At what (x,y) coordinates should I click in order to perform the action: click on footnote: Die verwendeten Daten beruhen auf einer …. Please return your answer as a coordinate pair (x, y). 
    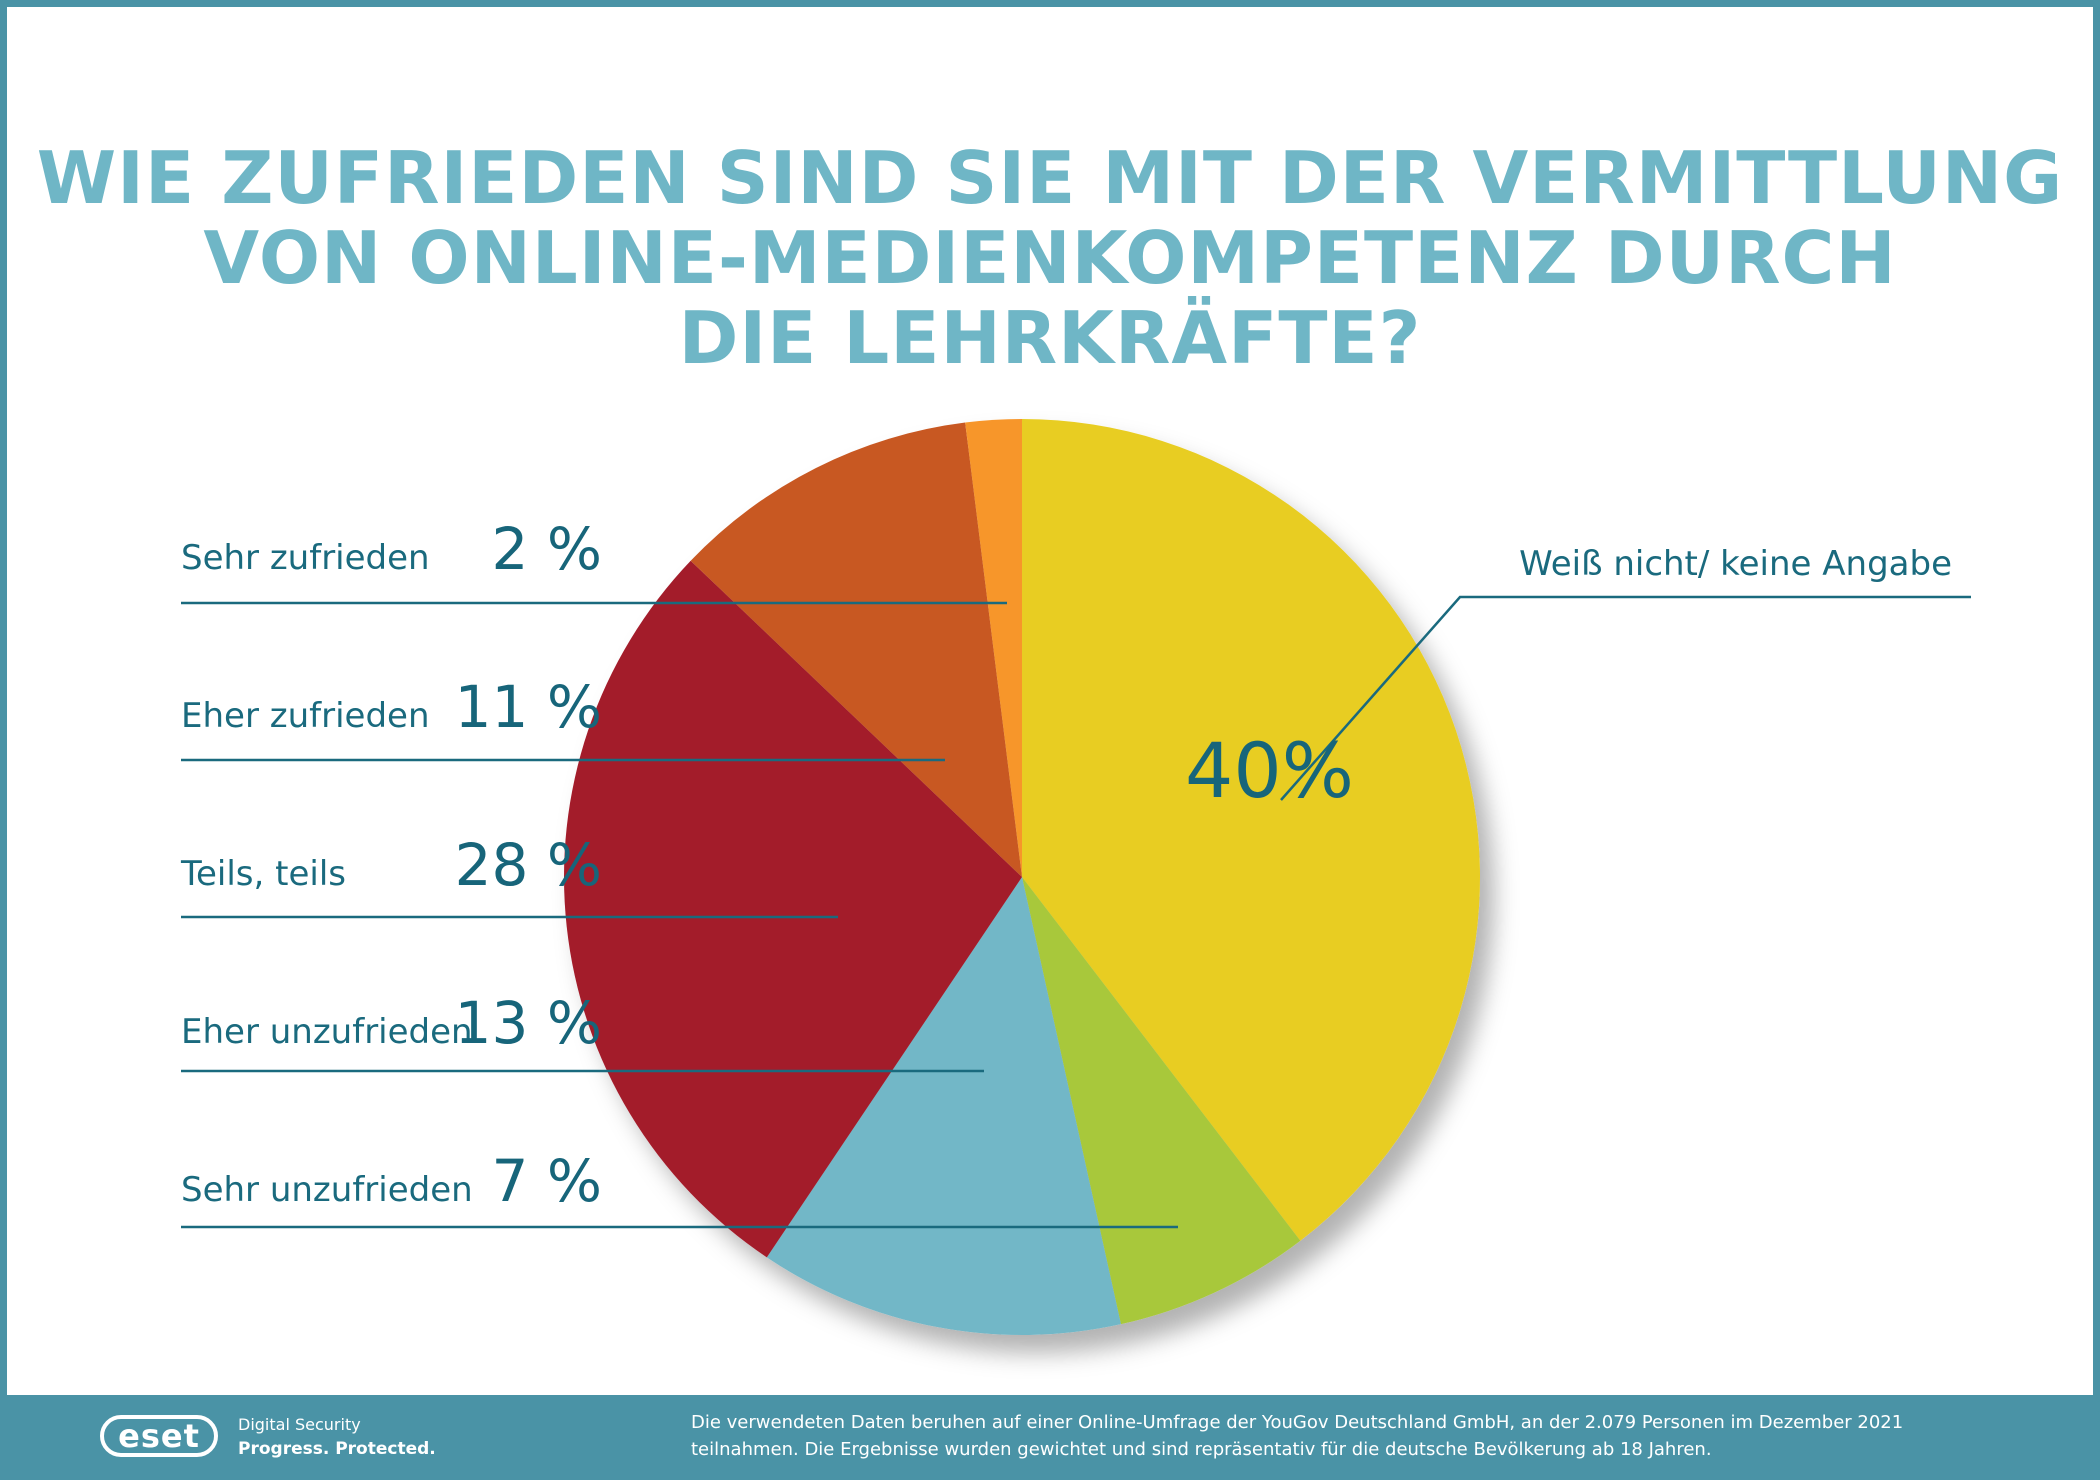
    Looking at the image, I should click on (1297, 1436).